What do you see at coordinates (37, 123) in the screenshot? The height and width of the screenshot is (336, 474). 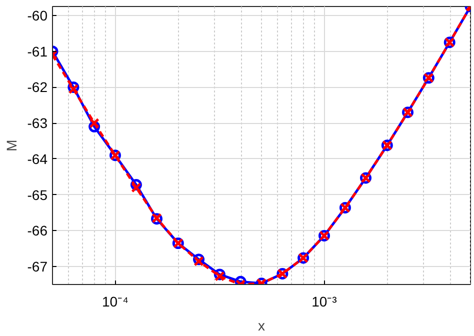 I see `y-tick-label: -63` at bounding box center [37, 123].